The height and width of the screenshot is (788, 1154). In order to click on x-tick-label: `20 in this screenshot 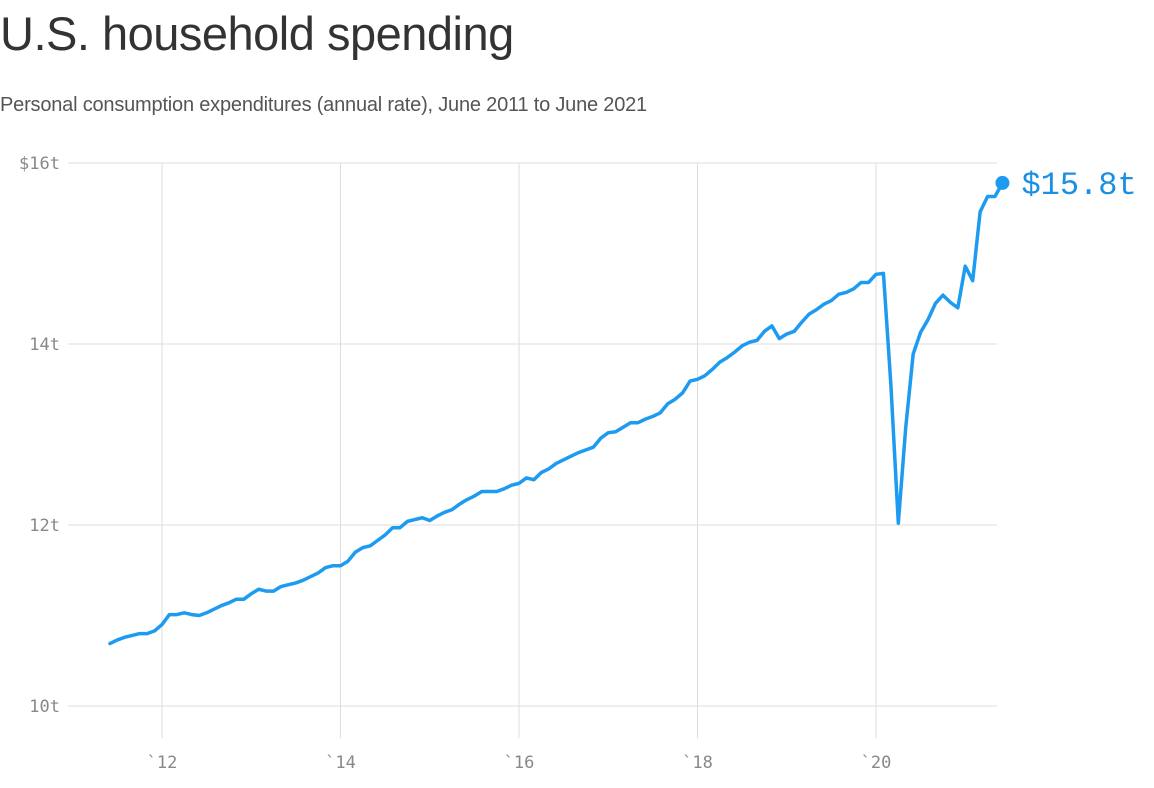, I will do `click(876, 763)`.